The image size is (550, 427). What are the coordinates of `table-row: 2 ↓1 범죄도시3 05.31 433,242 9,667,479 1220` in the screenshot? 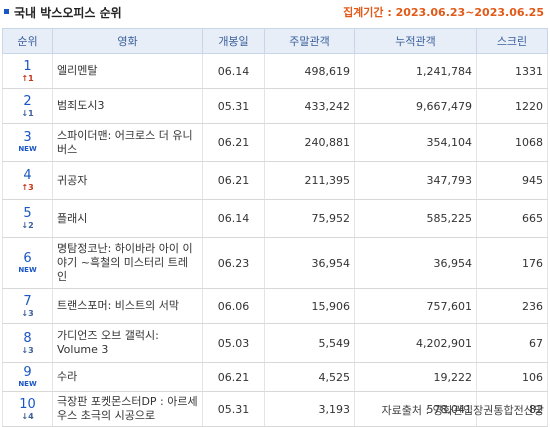 It's located at (275, 106).